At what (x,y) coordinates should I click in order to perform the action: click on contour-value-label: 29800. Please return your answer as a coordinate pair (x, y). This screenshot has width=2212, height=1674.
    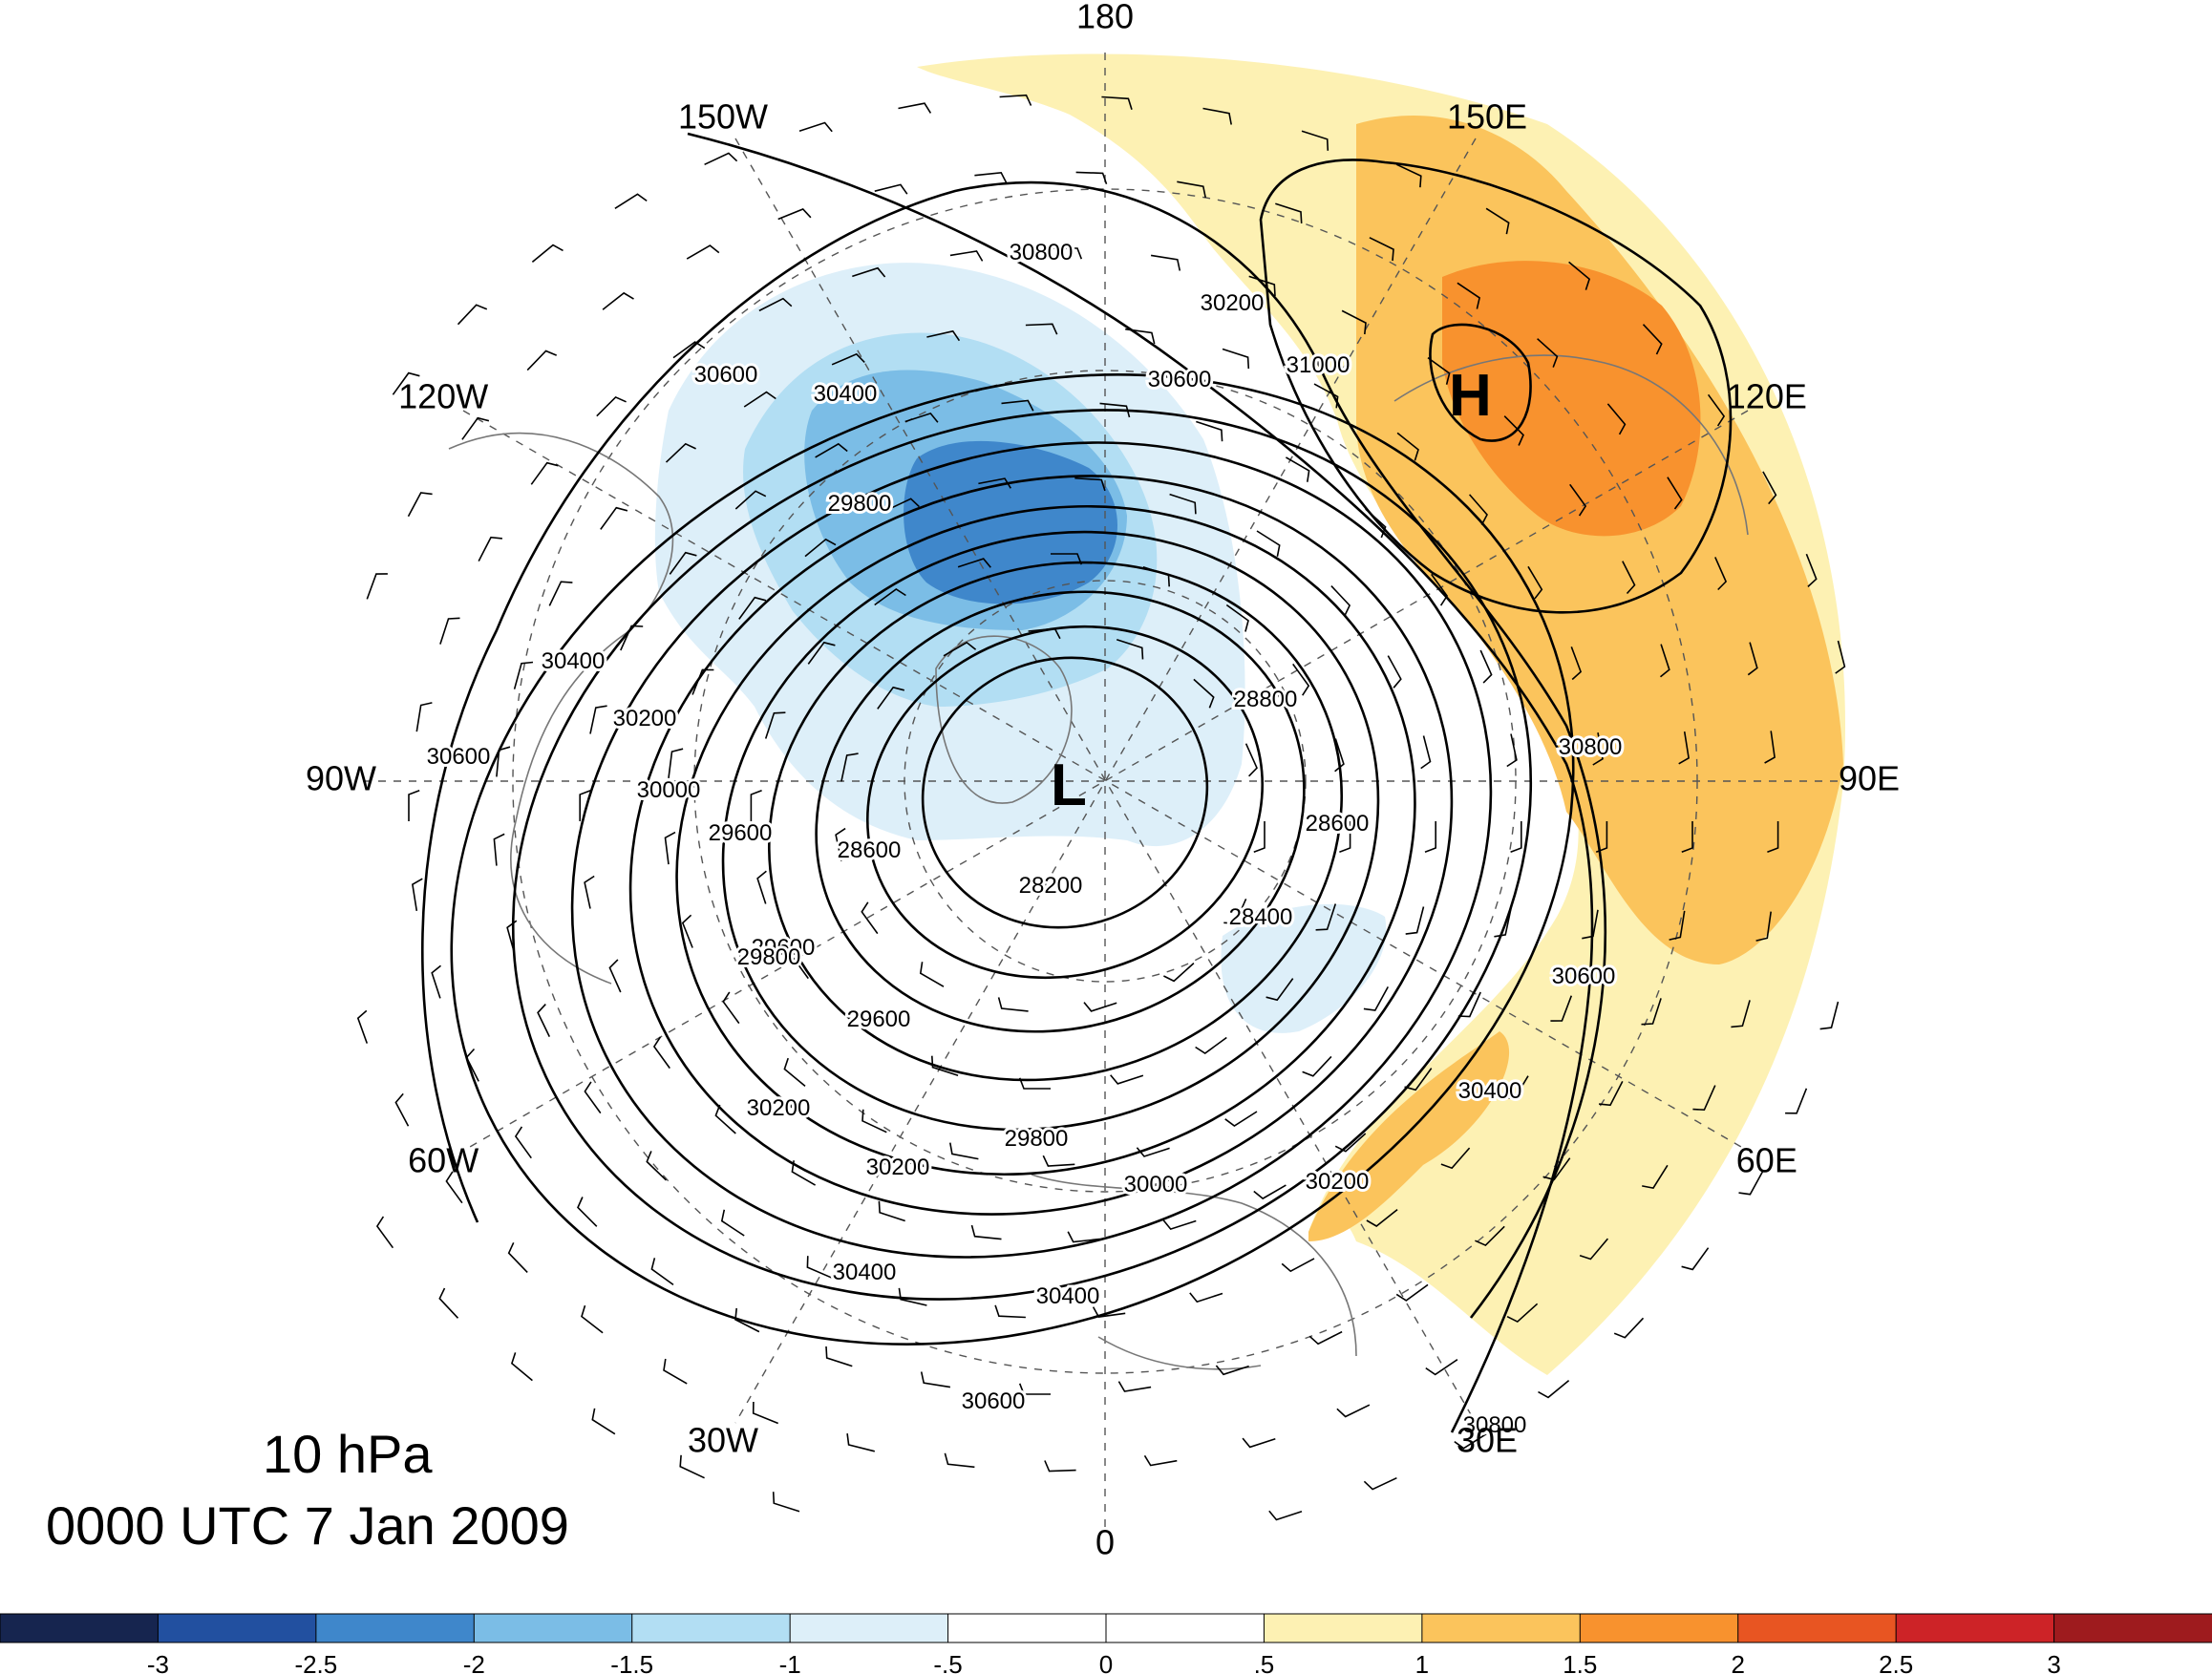
    Looking at the image, I should click on (769, 957).